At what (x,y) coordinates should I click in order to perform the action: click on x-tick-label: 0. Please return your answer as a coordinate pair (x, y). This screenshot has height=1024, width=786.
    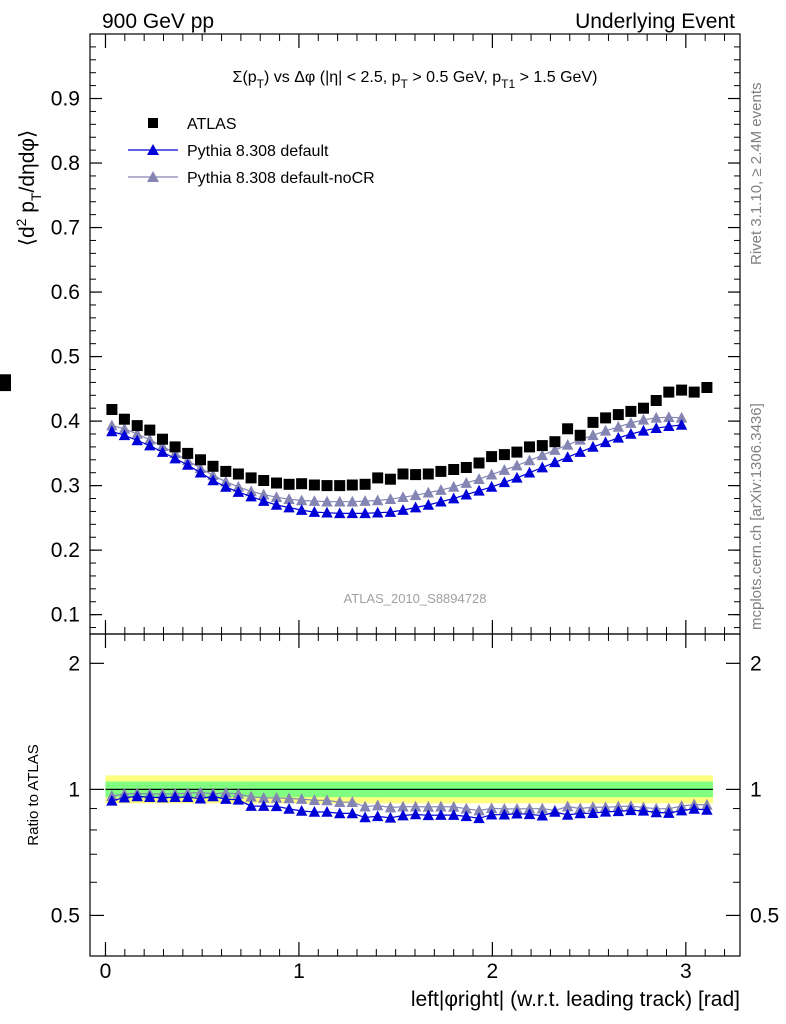
    Looking at the image, I should click on (106, 971).